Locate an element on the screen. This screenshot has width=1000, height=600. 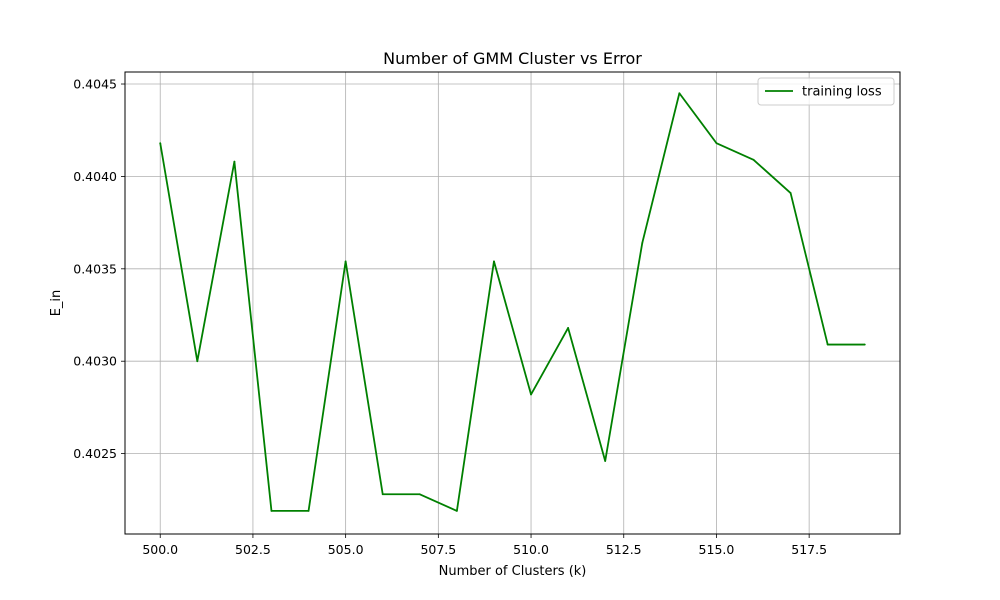
y-tick-label: 0.4030 is located at coordinates (95, 361).